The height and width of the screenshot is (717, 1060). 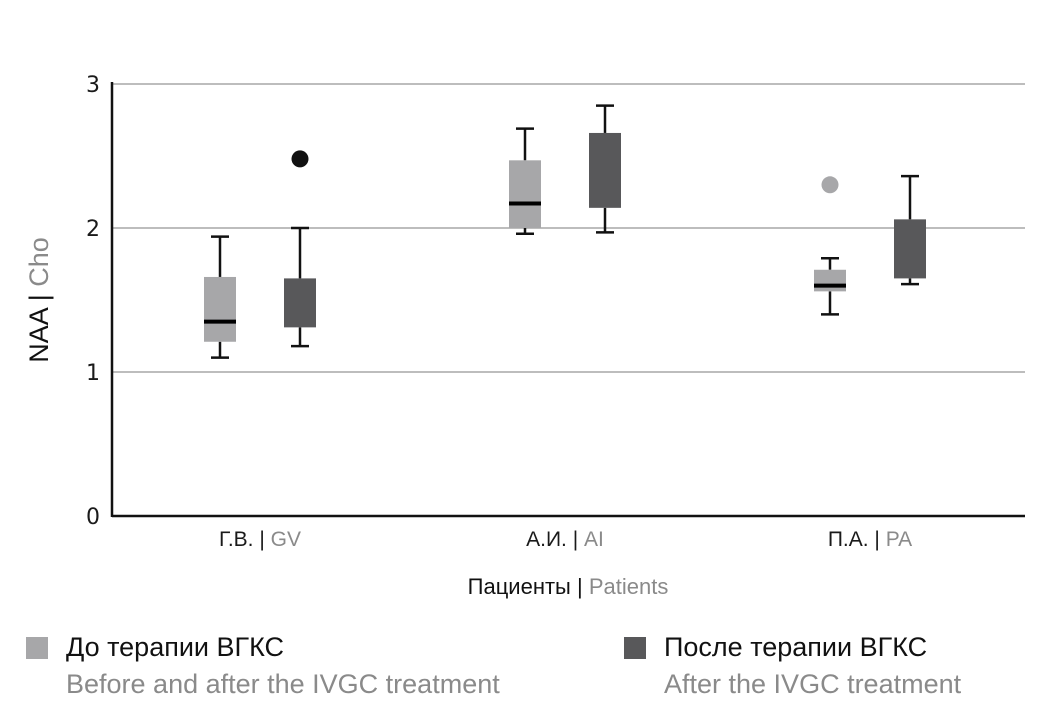 What do you see at coordinates (635, 647) in the screenshot?
I see `legend-swatch-after` at bounding box center [635, 647].